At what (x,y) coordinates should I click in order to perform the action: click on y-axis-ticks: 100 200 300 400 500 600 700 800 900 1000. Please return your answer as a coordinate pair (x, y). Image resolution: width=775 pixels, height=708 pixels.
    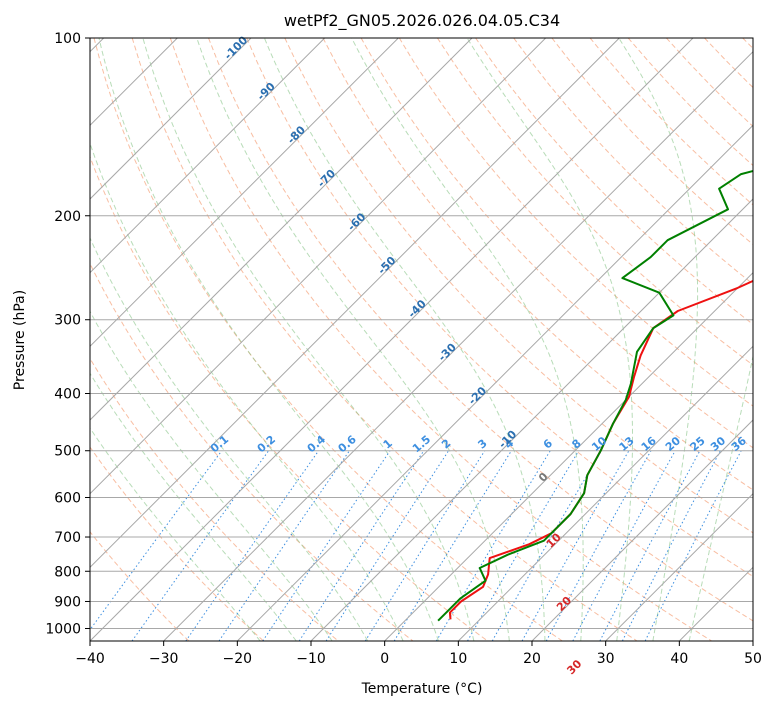
    Looking at the image, I should click on (67, 334).